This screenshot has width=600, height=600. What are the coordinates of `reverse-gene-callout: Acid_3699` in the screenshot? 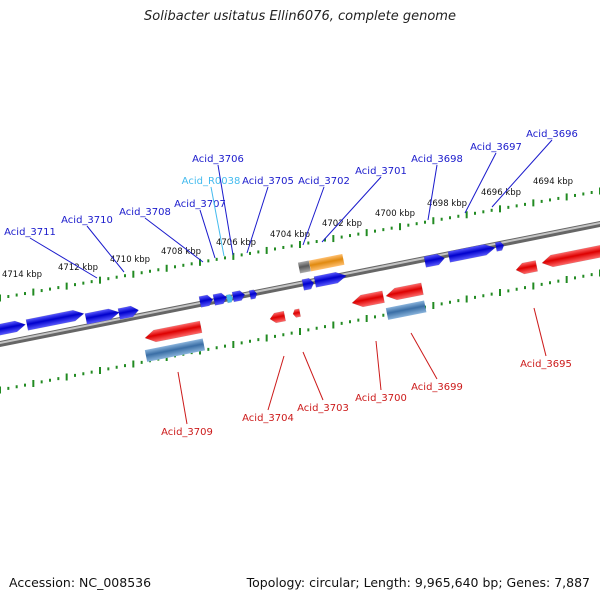 It's located at (436, 362).